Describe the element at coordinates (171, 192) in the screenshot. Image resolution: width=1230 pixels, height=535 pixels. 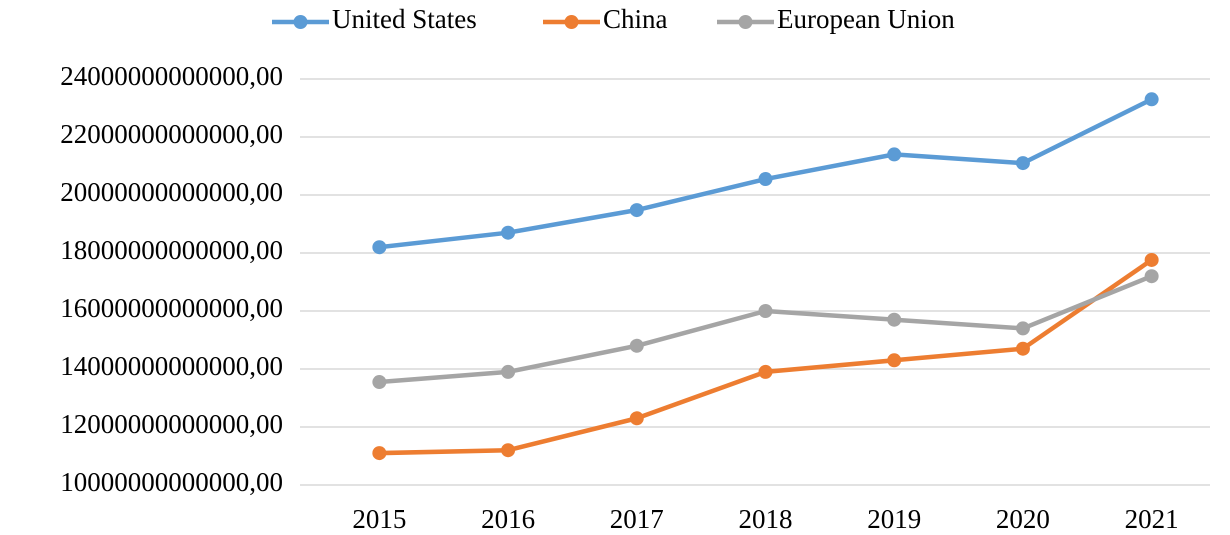
I see `y-tick-label: 20000000000000,00` at that location.